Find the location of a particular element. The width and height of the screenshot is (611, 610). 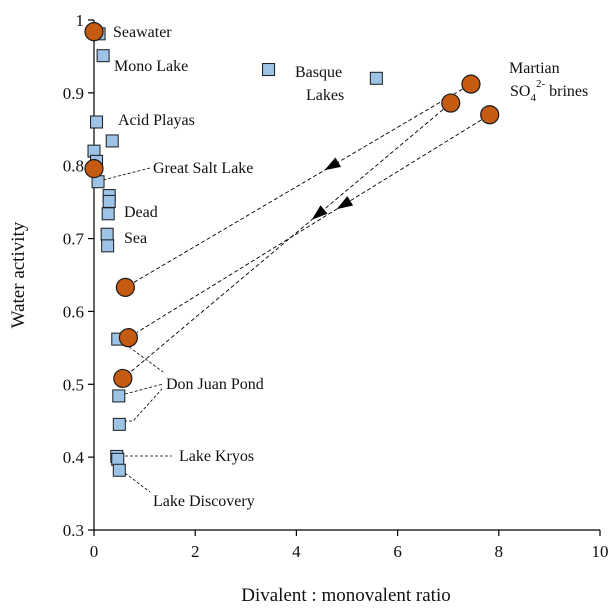

x-axis-title: Divalent : monovalent ratio is located at coordinates (345, 595).